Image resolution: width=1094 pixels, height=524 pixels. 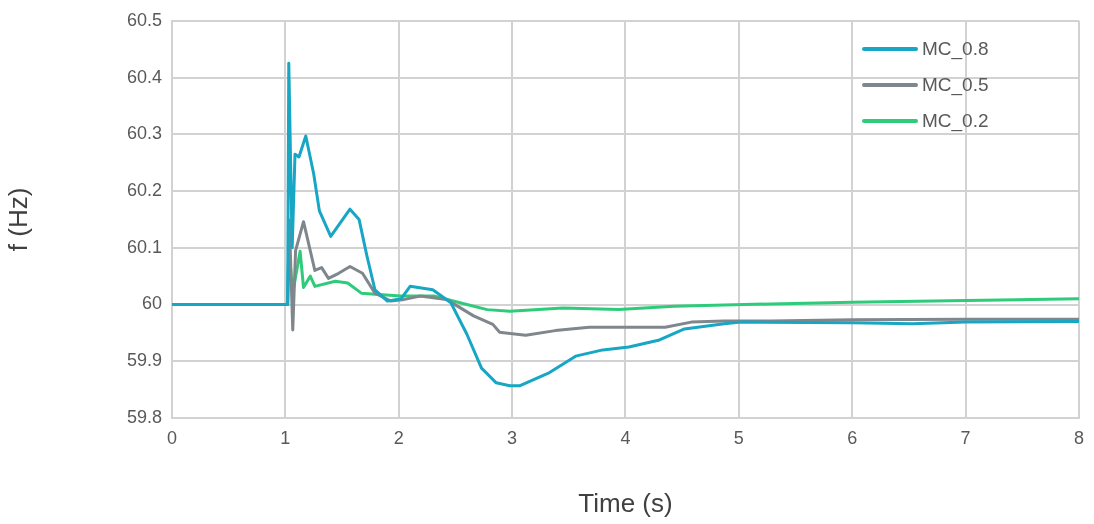 I want to click on x-tick-label: 5, so click(x=738, y=437).